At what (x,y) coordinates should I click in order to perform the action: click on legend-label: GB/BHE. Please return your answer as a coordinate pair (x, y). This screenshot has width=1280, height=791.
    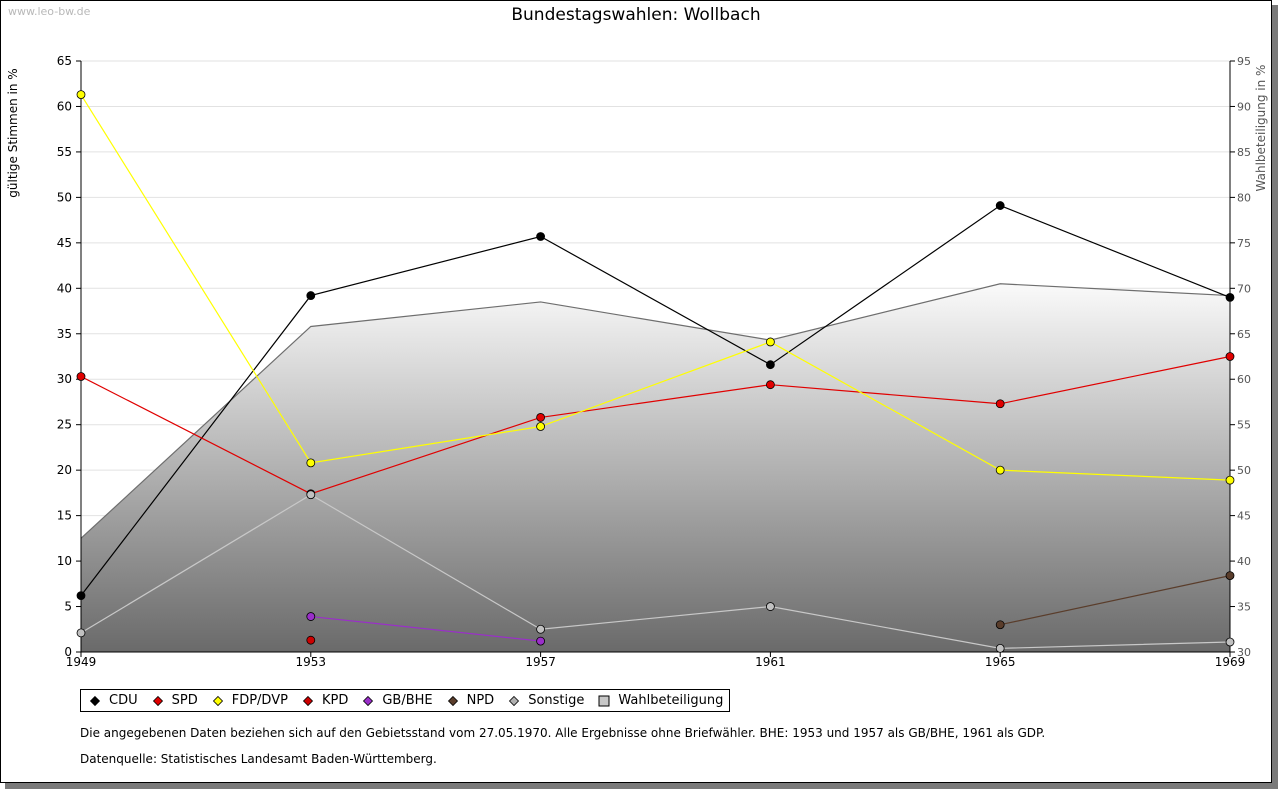
    Looking at the image, I should click on (407, 700).